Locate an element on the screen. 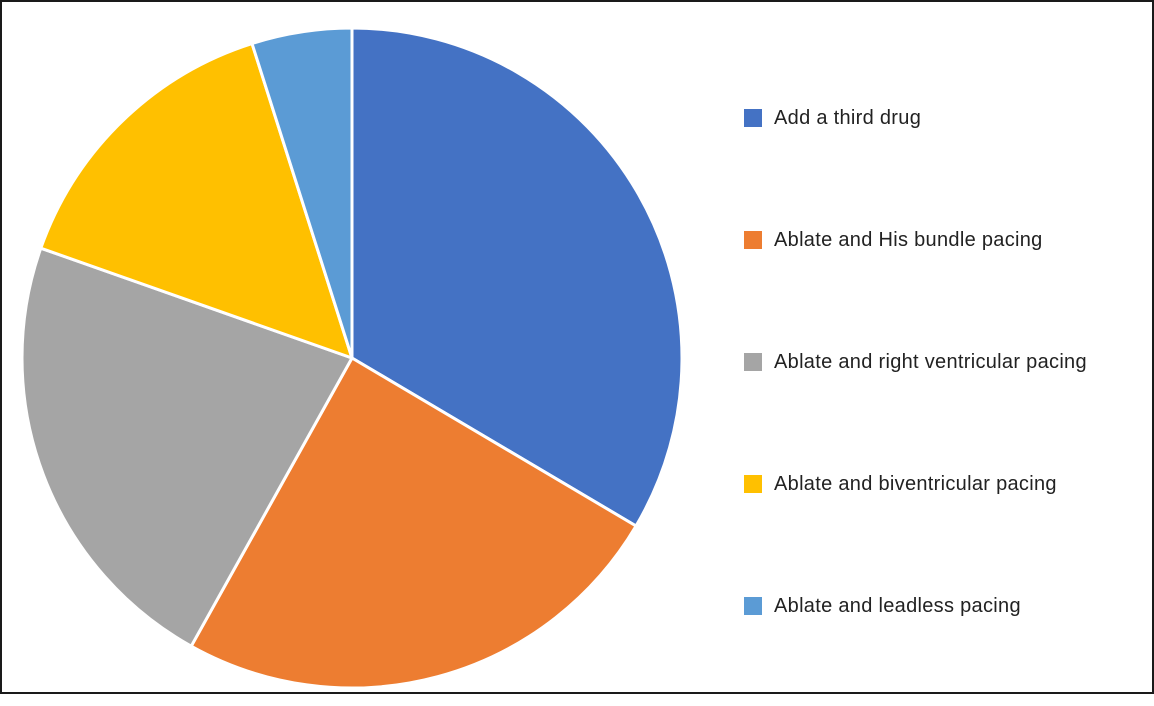 This screenshot has height=706, width=1154. legend-item-add-third-drug: Add a third drug is located at coordinates (949, 118).